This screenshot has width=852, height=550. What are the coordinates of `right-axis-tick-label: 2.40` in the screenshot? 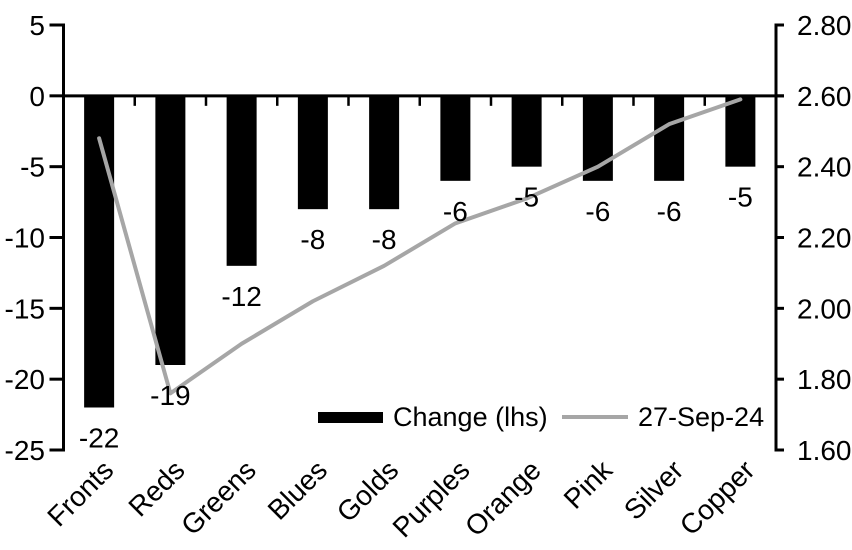 It's located at (824, 167).